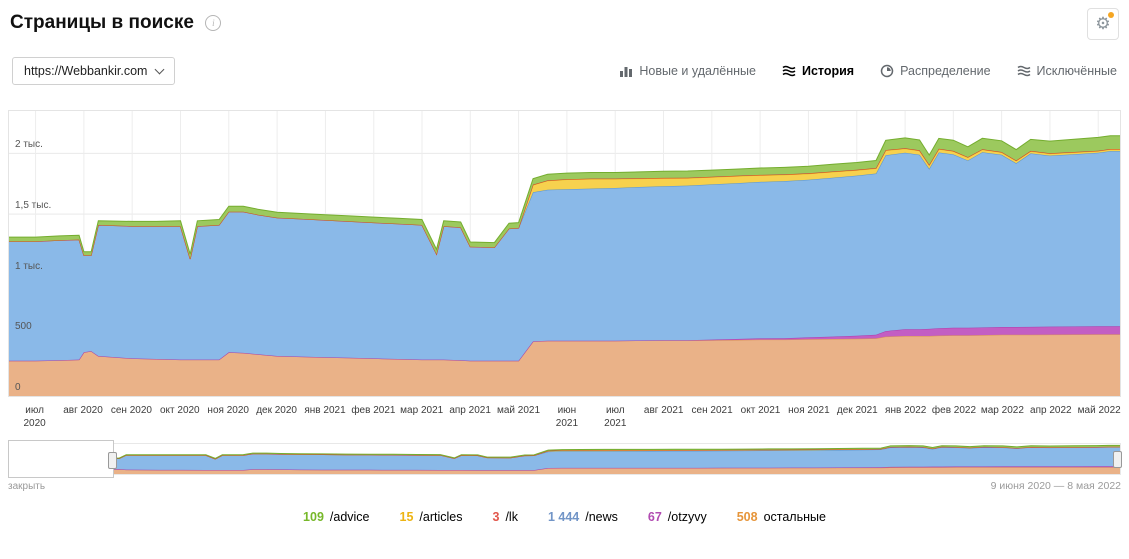 The image size is (1129, 559). I want to click on x-axis-label: дек 2020, so click(276, 410).